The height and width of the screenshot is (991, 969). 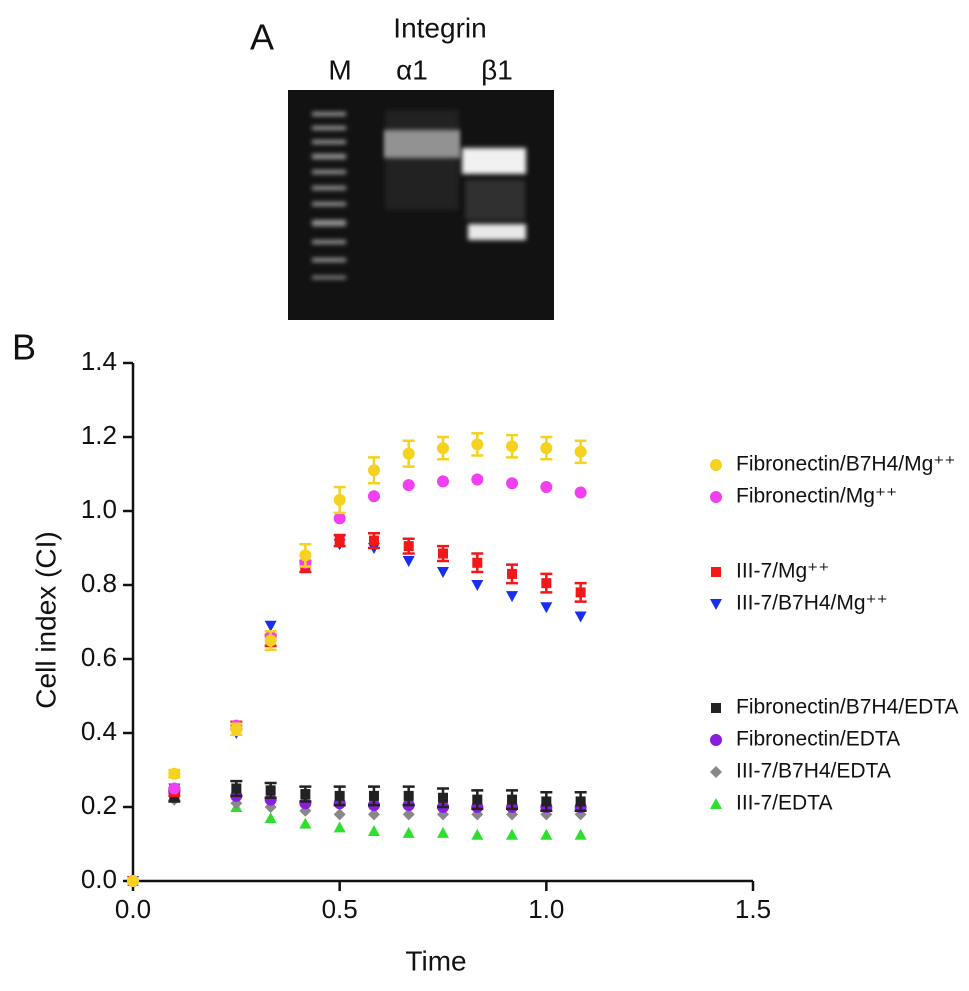 I want to click on gel-panel: A Integrin M α1 β1, so click(x=402, y=166).